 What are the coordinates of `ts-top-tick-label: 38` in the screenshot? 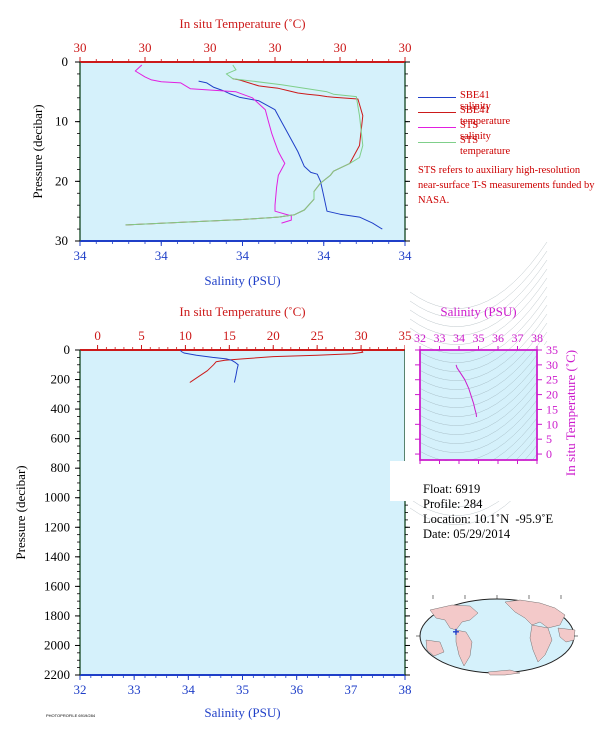 It's located at (537, 338).